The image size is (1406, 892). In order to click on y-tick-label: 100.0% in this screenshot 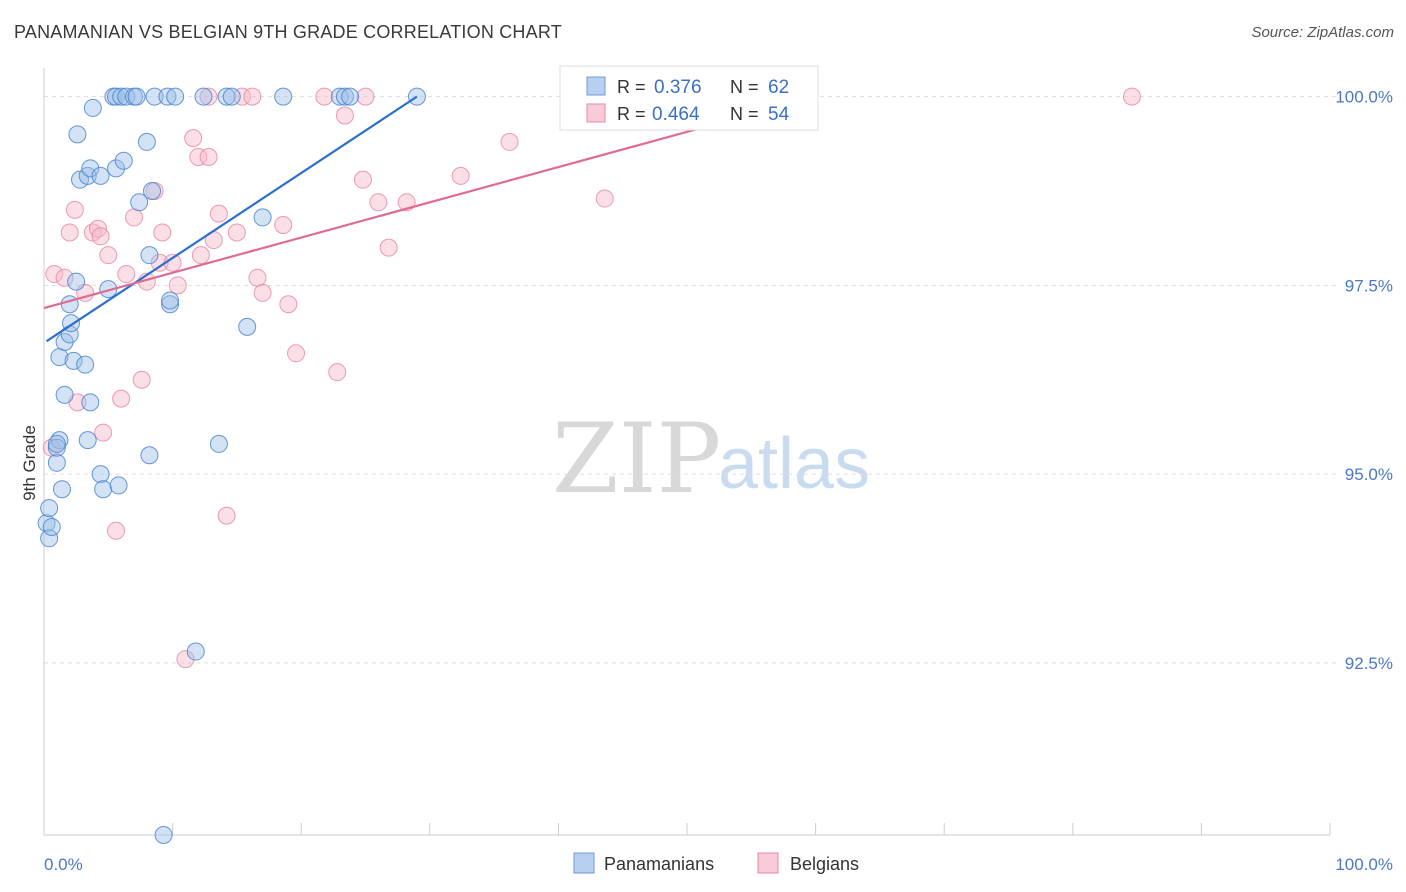, I will do `click(1364, 97)`.